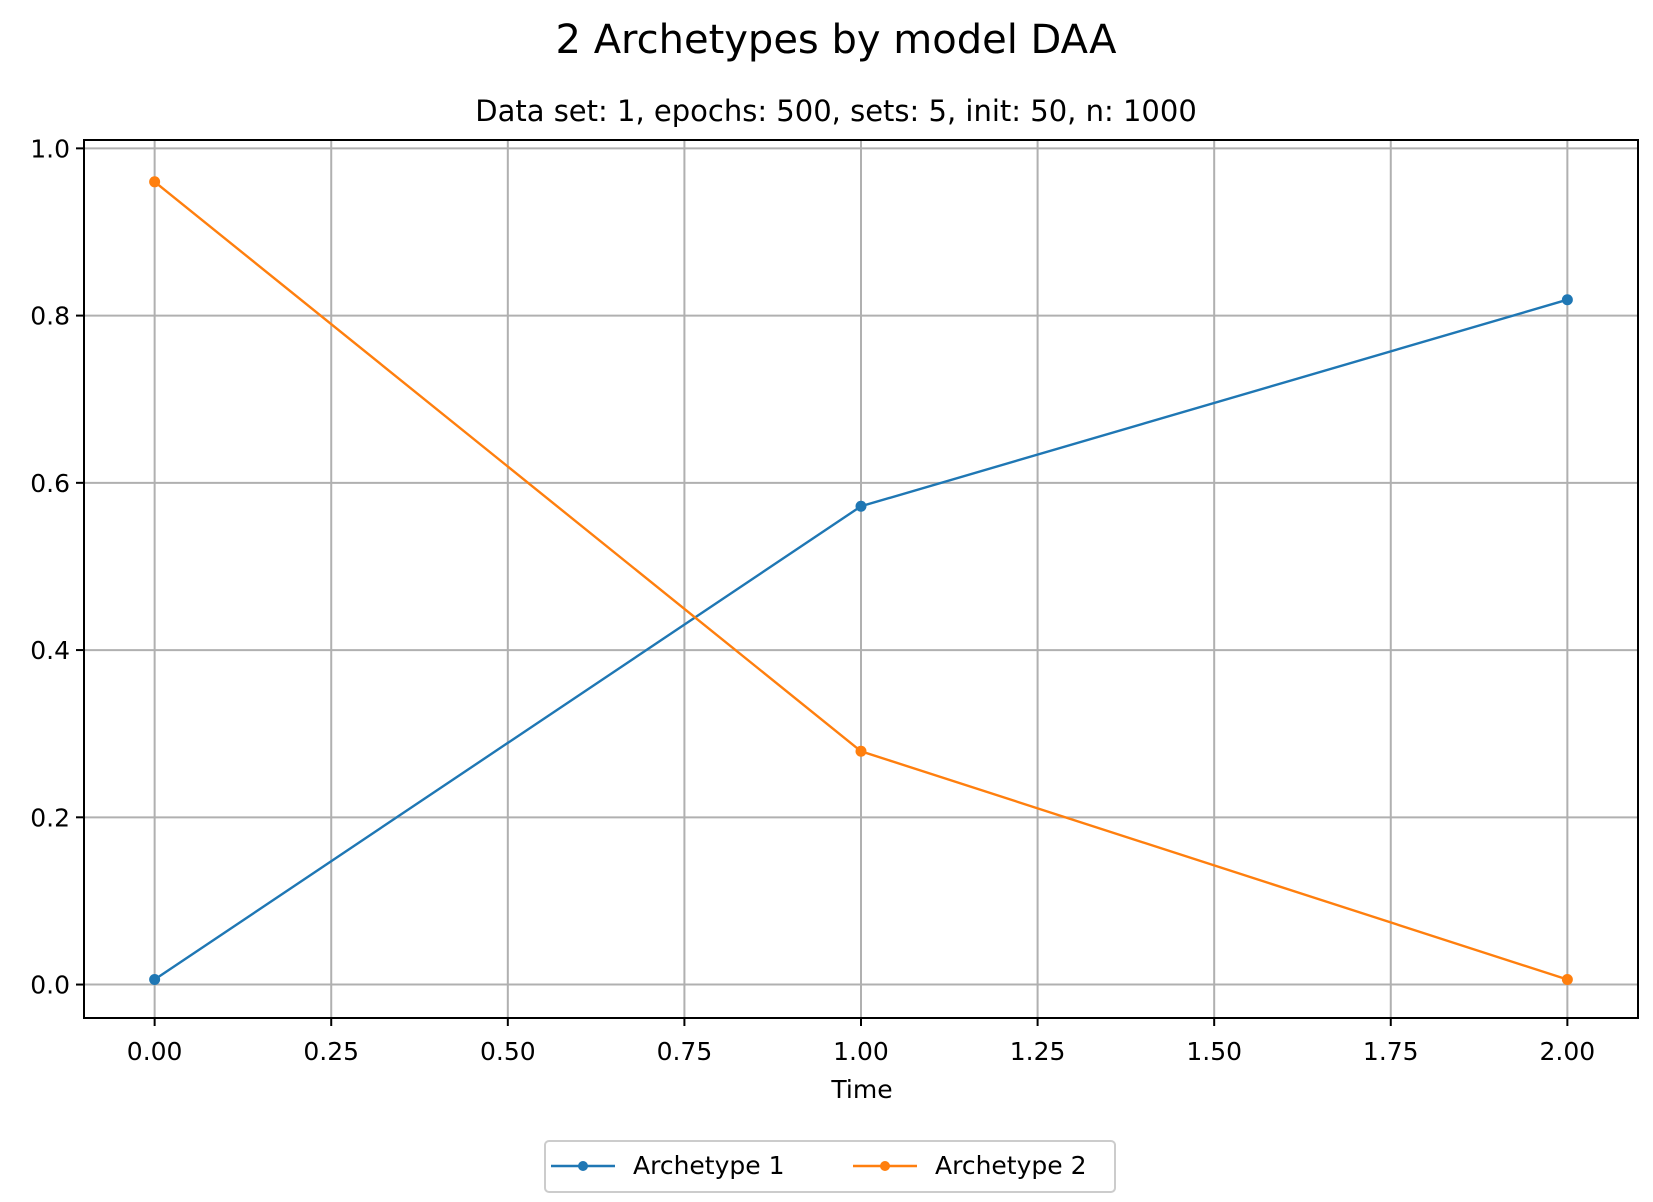  Describe the element at coordinates (50, 483) in the screenshot. I see `y-tick-label: 0.6` at that location.